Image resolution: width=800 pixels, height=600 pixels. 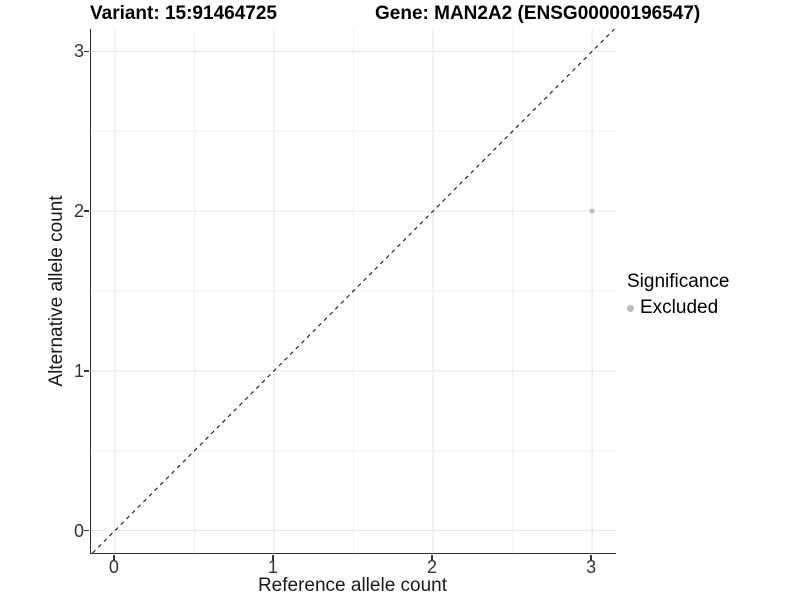 What do you see at coordinates (352, 585) in the screenshot?
I see `x-axis-title: Reference allele count` at bounding box center [352, 585].